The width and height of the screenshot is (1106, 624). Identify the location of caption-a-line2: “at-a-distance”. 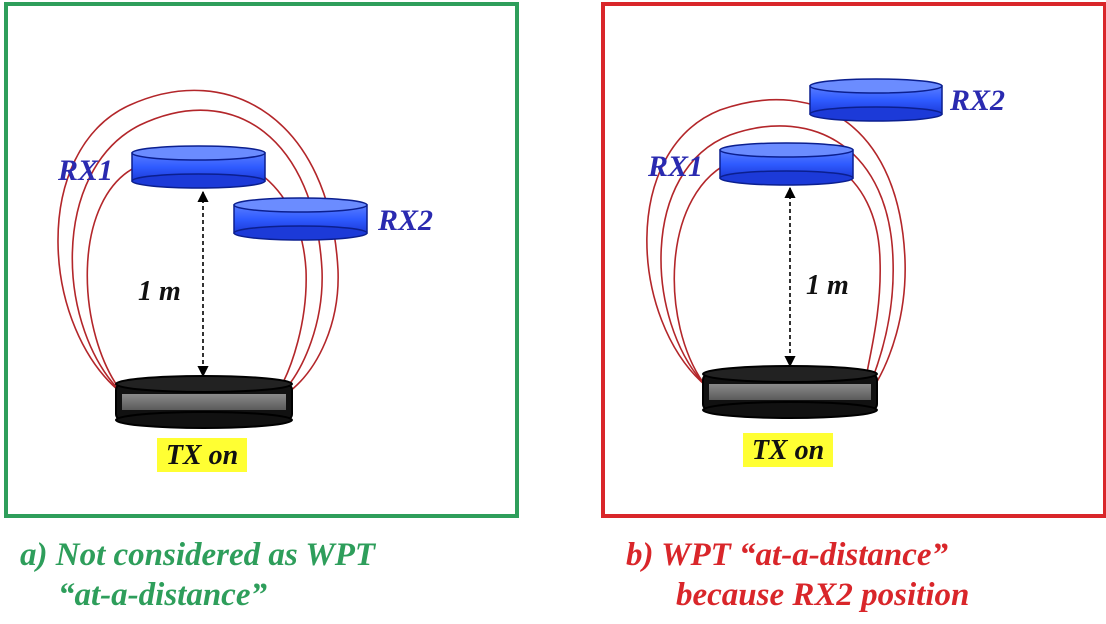
(162, 595).